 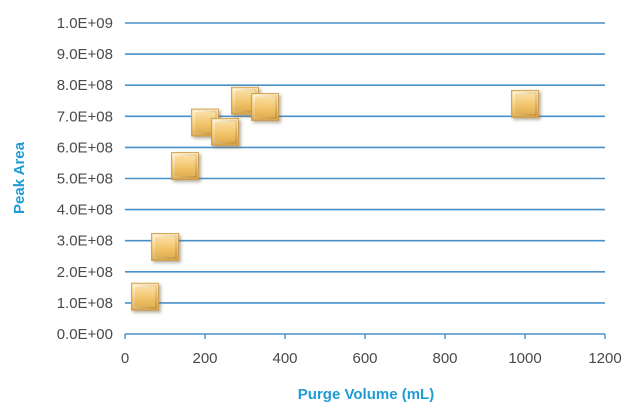 I want to click on y-tick-label: 1.0E+09, so click(x=85, y=23).